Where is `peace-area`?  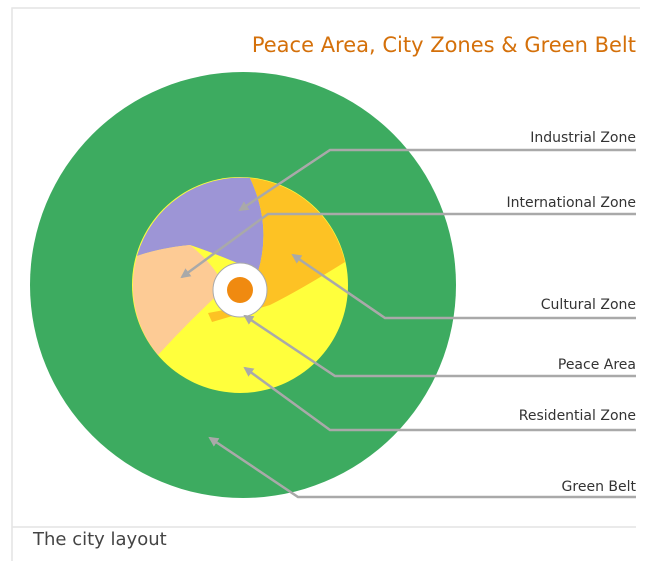
peace-area is located at coordinates (240, 290).